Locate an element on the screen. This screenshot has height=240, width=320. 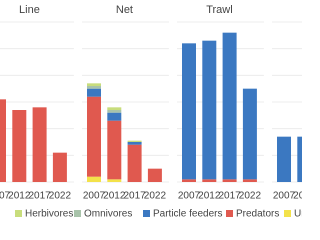
legend-label: Particle feeders is located at coordinates (187, 214).